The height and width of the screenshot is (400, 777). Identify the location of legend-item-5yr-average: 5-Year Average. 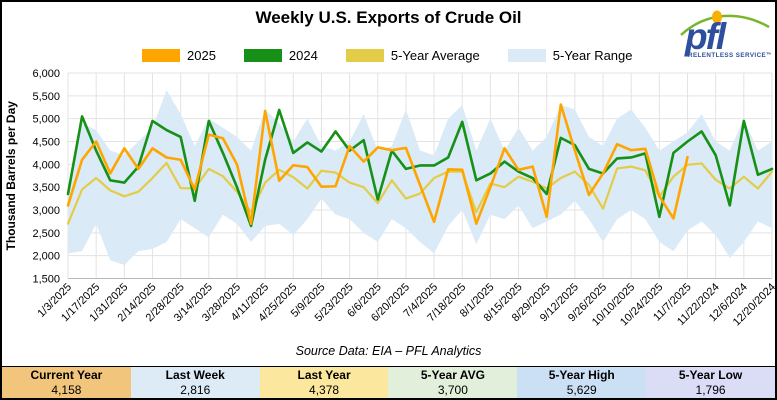
(412, 55).